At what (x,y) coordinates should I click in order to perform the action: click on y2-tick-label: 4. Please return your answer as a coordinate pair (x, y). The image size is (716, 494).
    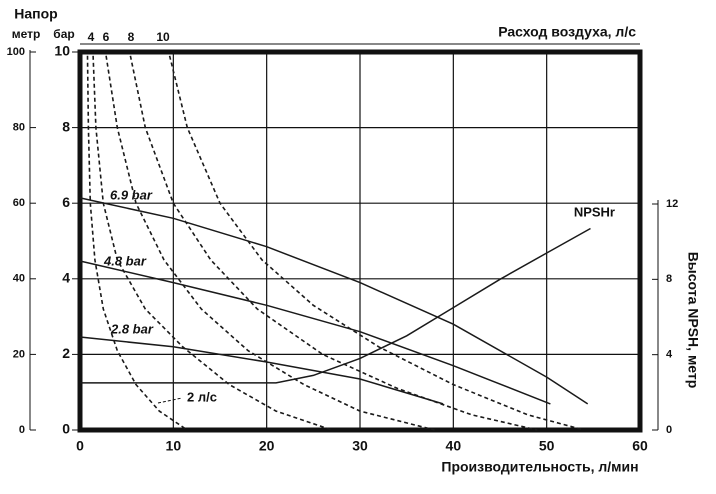
    Looking at the image, I should click on (669, 355).